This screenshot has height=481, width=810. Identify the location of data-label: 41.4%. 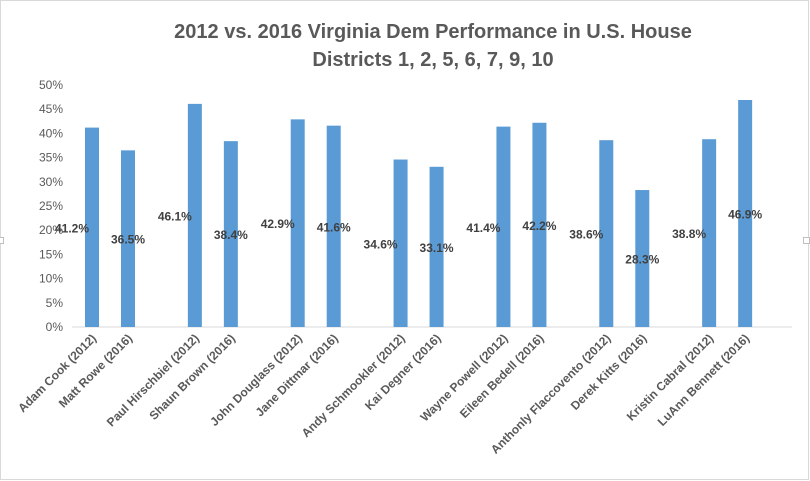
(483, 228).